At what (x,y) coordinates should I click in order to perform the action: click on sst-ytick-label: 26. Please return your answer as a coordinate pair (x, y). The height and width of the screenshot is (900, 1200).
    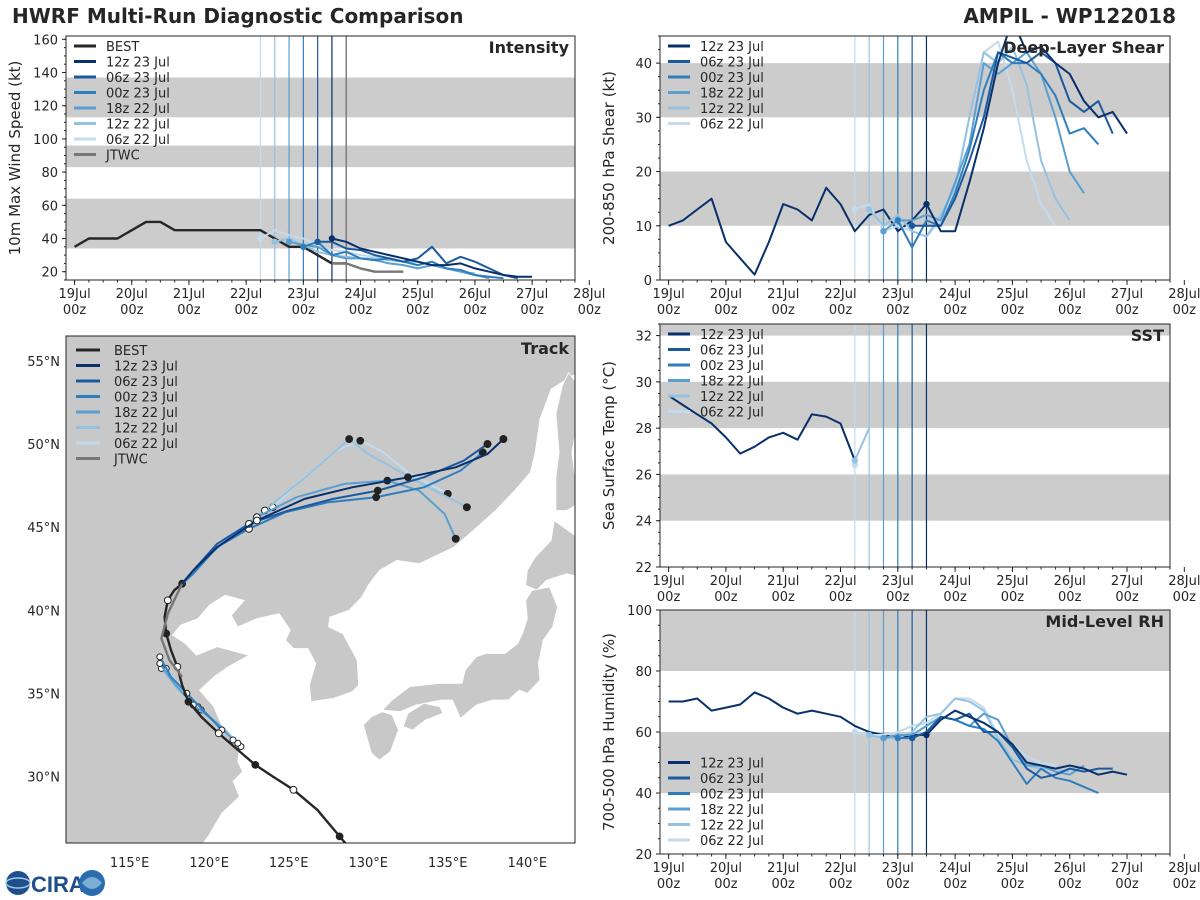
    Looking at the image, I should click on (643, 475).